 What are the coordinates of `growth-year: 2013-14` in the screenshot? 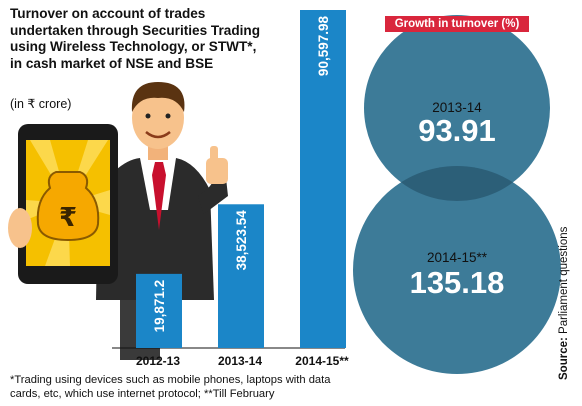 It's located at (457, 107).